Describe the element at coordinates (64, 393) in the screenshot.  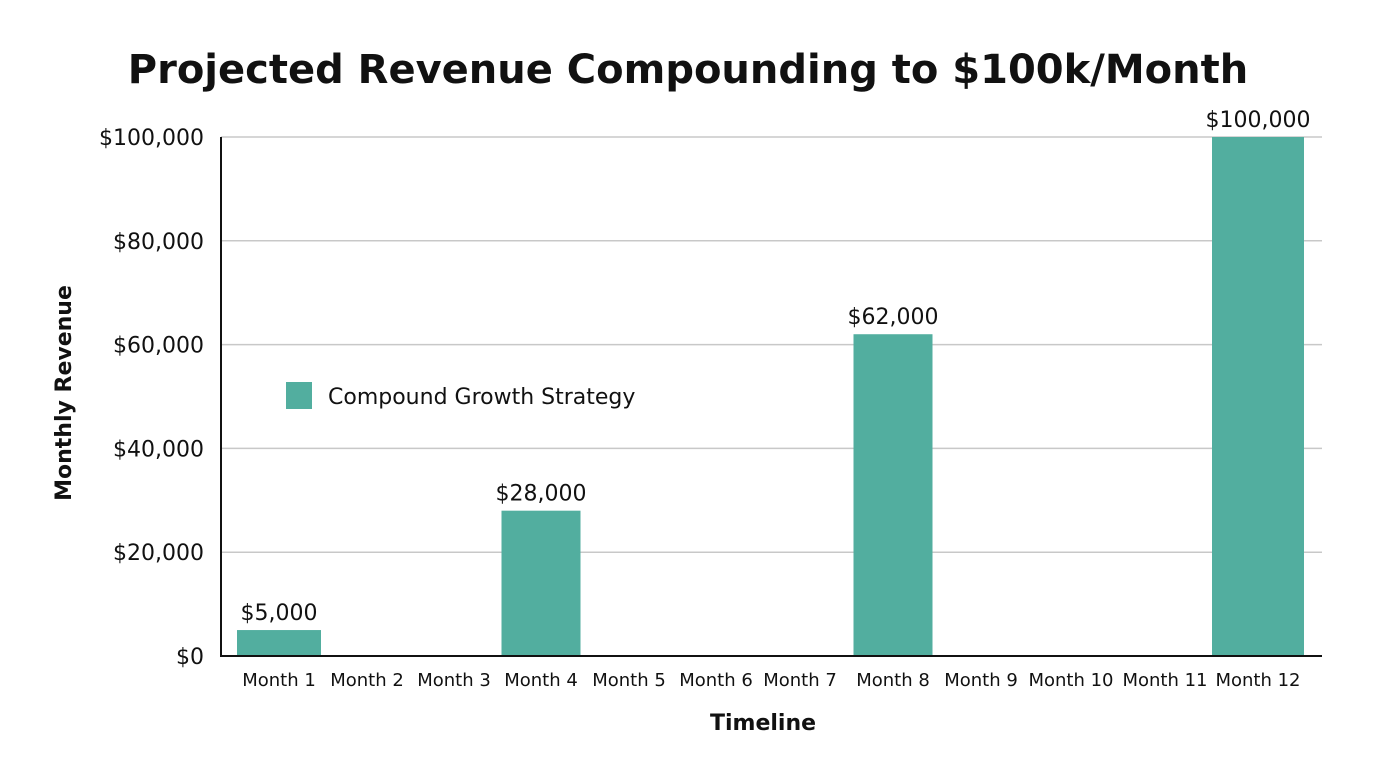
I see `y-axis-label: Monthly Revenue` at that location.